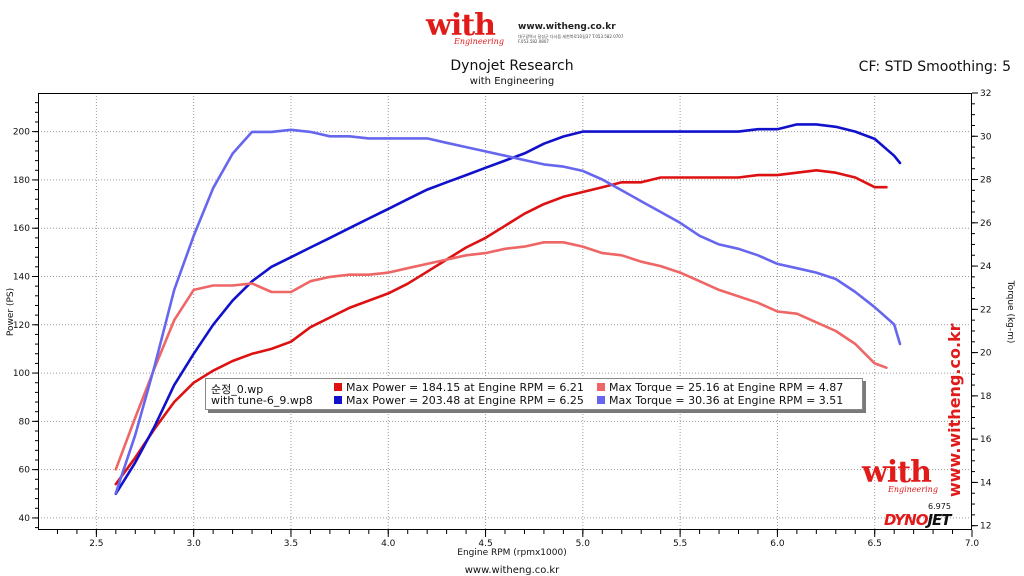  Describe the element at coordinates (21, 133) in the screenshot. I see `y-tick-label: 200` at that location.